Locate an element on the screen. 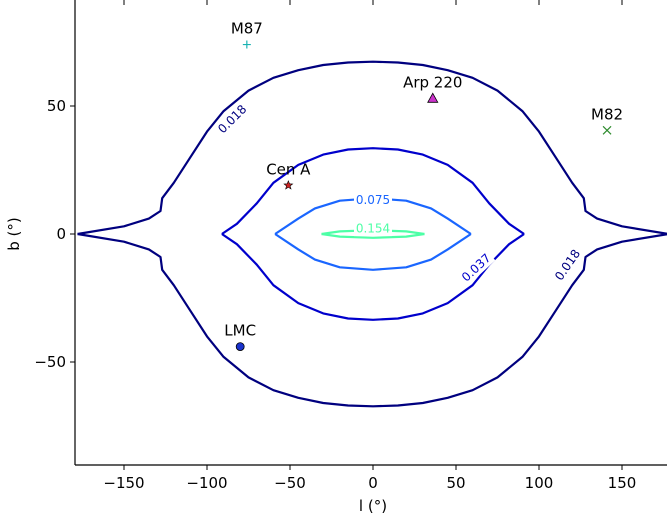 Image resolution: width=667 pixels, height=521 pixels. x-tick-label: 100 is located at coordinates (539, 483).